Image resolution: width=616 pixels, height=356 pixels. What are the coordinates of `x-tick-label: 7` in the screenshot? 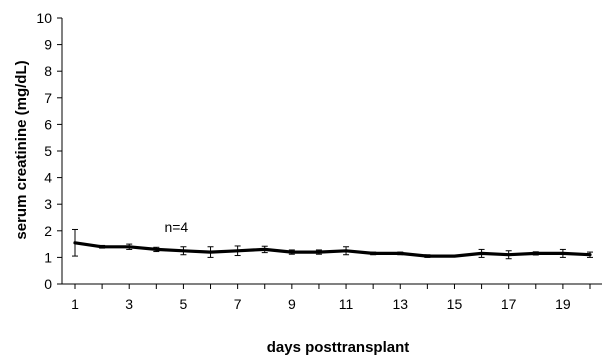 It's located at (238, 304).